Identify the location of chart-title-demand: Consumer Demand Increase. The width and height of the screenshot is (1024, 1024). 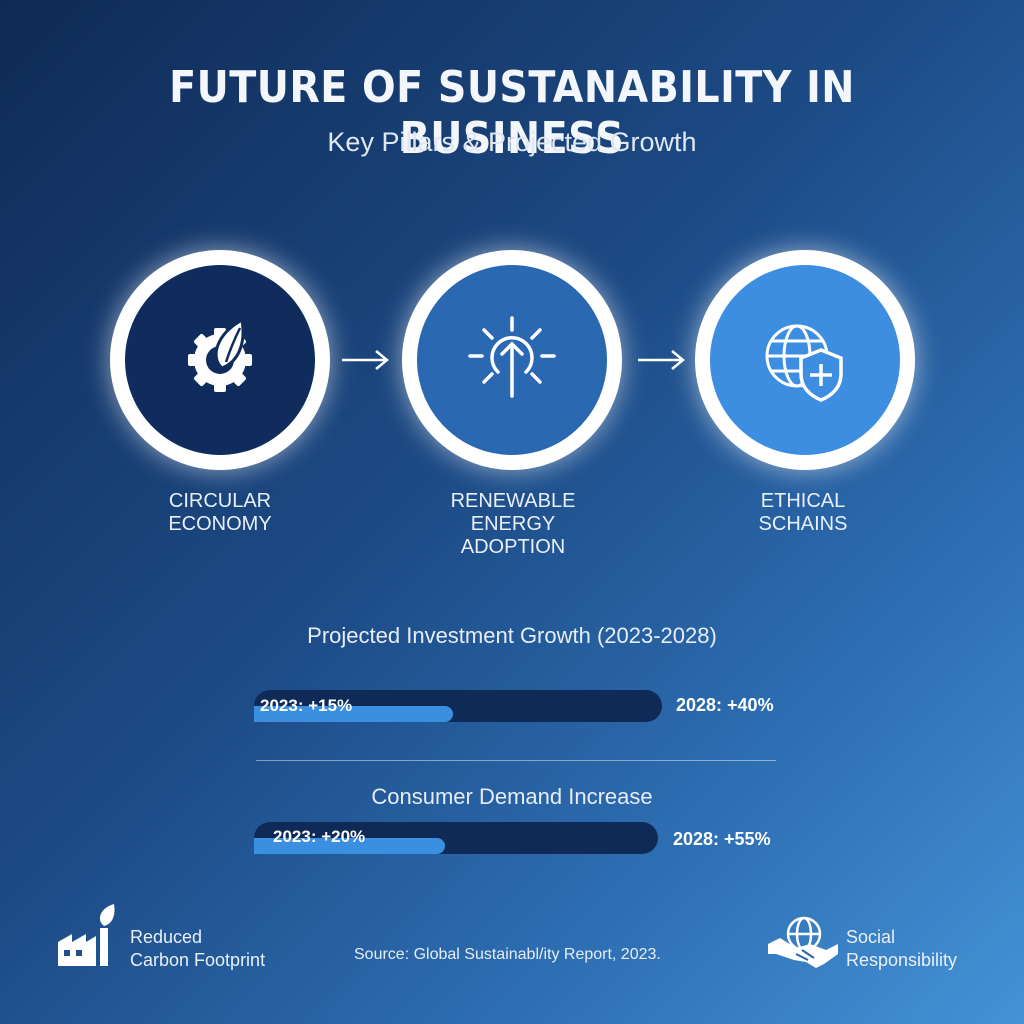
(512, 796).